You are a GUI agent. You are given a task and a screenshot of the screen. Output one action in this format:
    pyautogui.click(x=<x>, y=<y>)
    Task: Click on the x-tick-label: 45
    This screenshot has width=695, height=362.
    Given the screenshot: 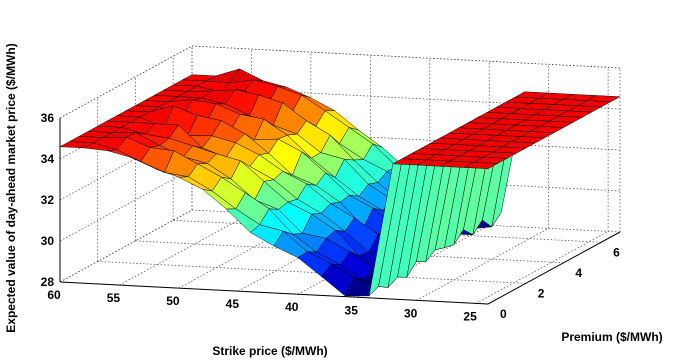 What is the action you would take?
    pyautogui.click(x=233, y=304)
    